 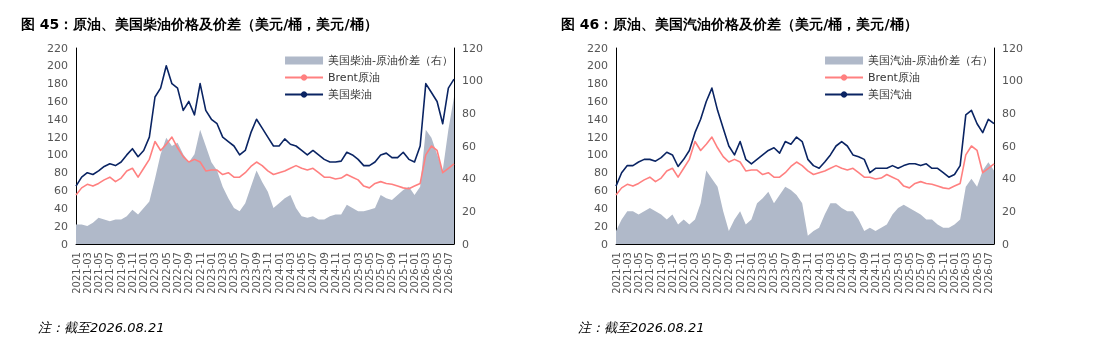 What do you see at coordinates (931, 60) in the screenshot?
I see `legend-label: 美国汽油-原油价差（右）` at bounding box center [931, 60].